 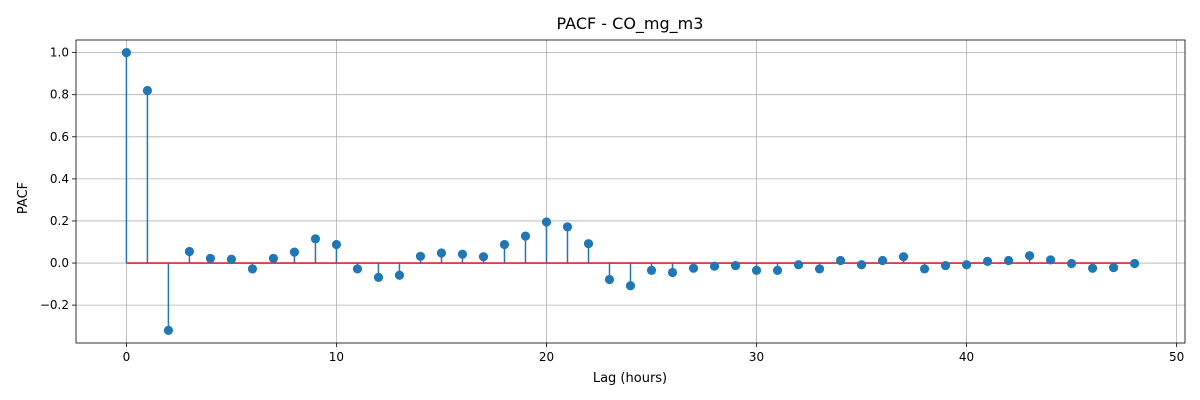 What do you see at coordinates (546, 357) in the screenshot?
I see `x-tick-label: 20` at bounding box center [546, 357].